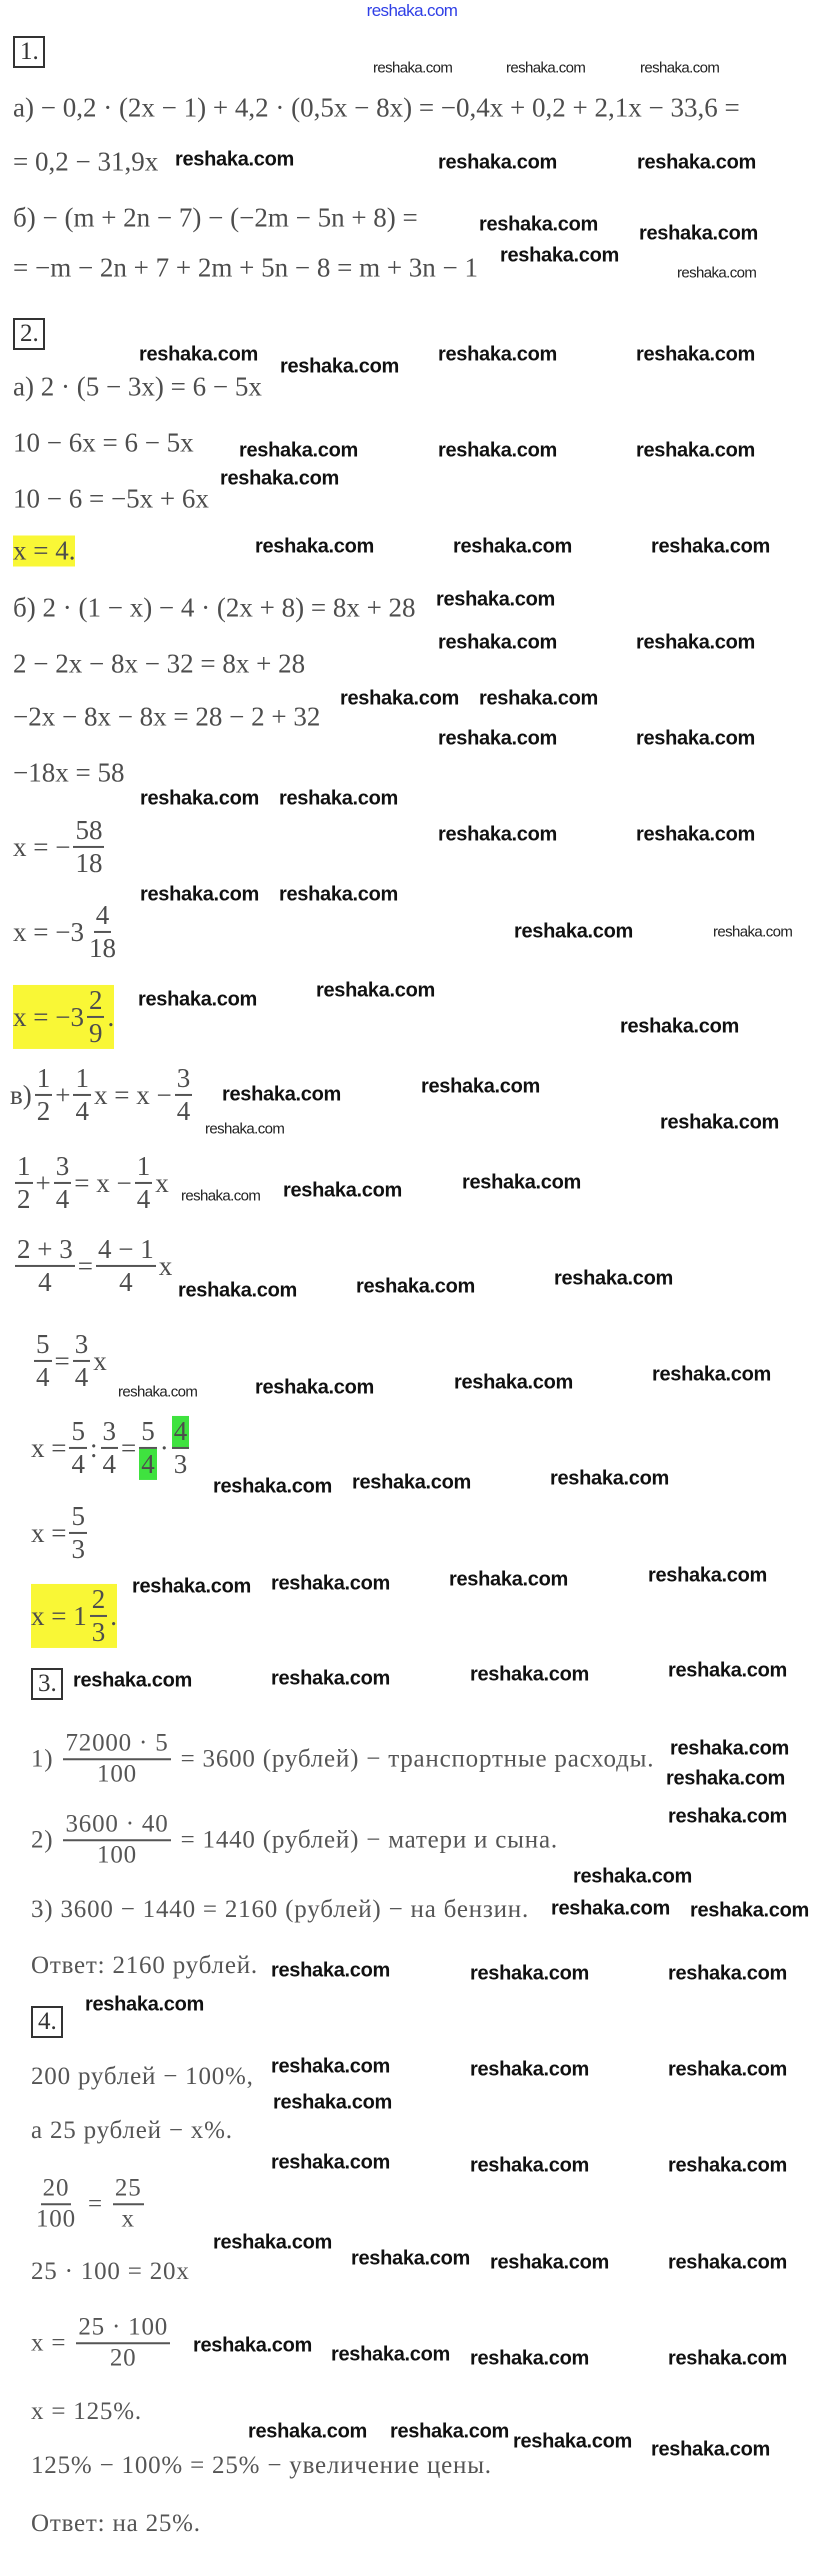 This screenshot has width=819, height=2552. Describe the element at coordinates (63, 1094) in the screenshot. I see `math-text: +` at that location.